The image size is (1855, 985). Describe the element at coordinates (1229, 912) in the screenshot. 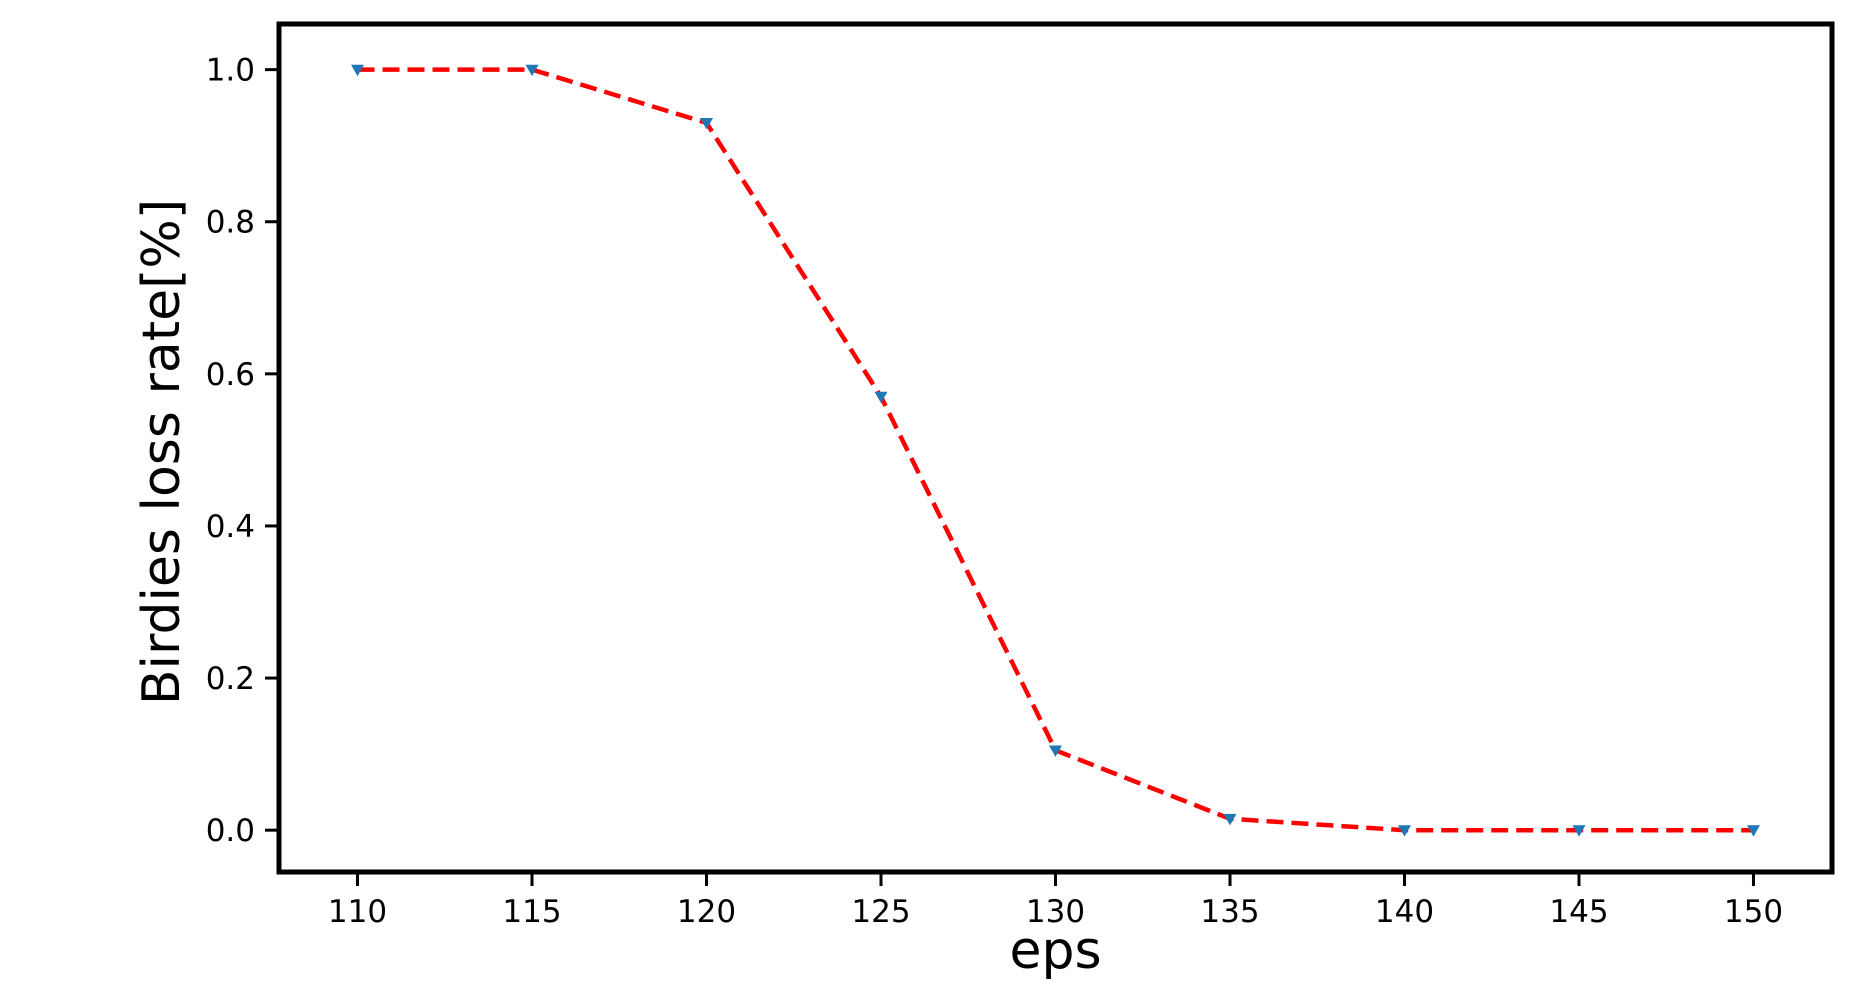

I see `x-tick-label: 135` at that location.